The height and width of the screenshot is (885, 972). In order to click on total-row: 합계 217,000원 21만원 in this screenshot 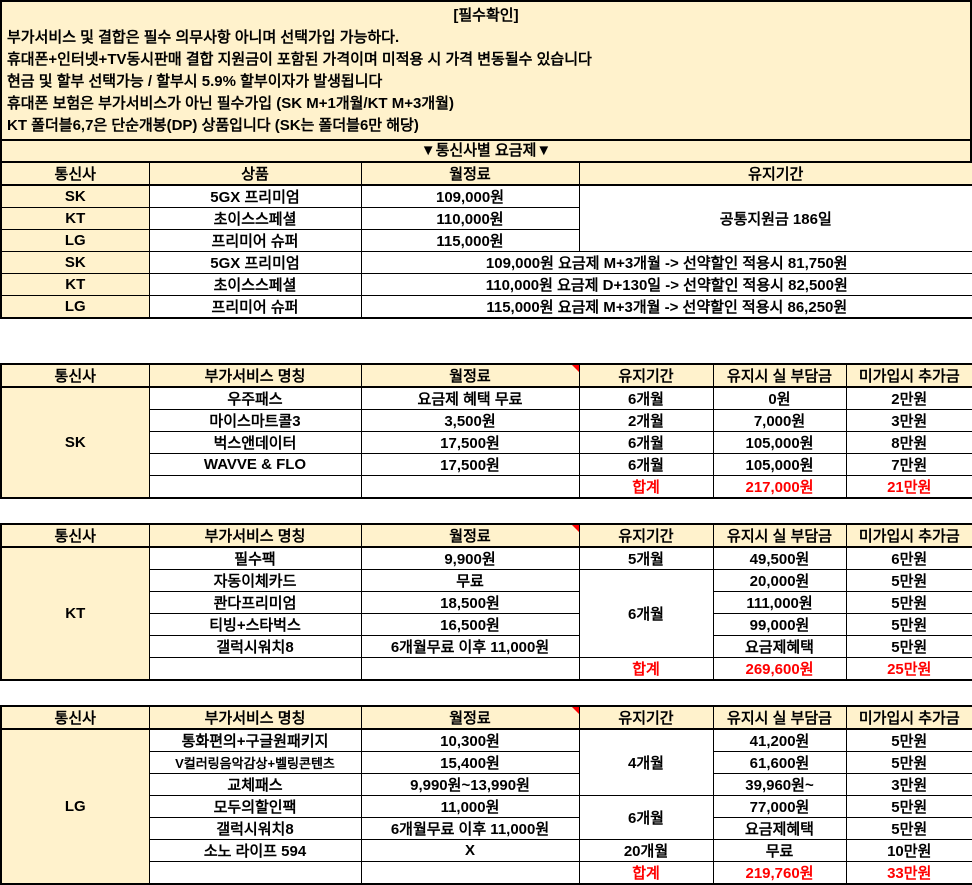, I will do `click(486, 487)`.